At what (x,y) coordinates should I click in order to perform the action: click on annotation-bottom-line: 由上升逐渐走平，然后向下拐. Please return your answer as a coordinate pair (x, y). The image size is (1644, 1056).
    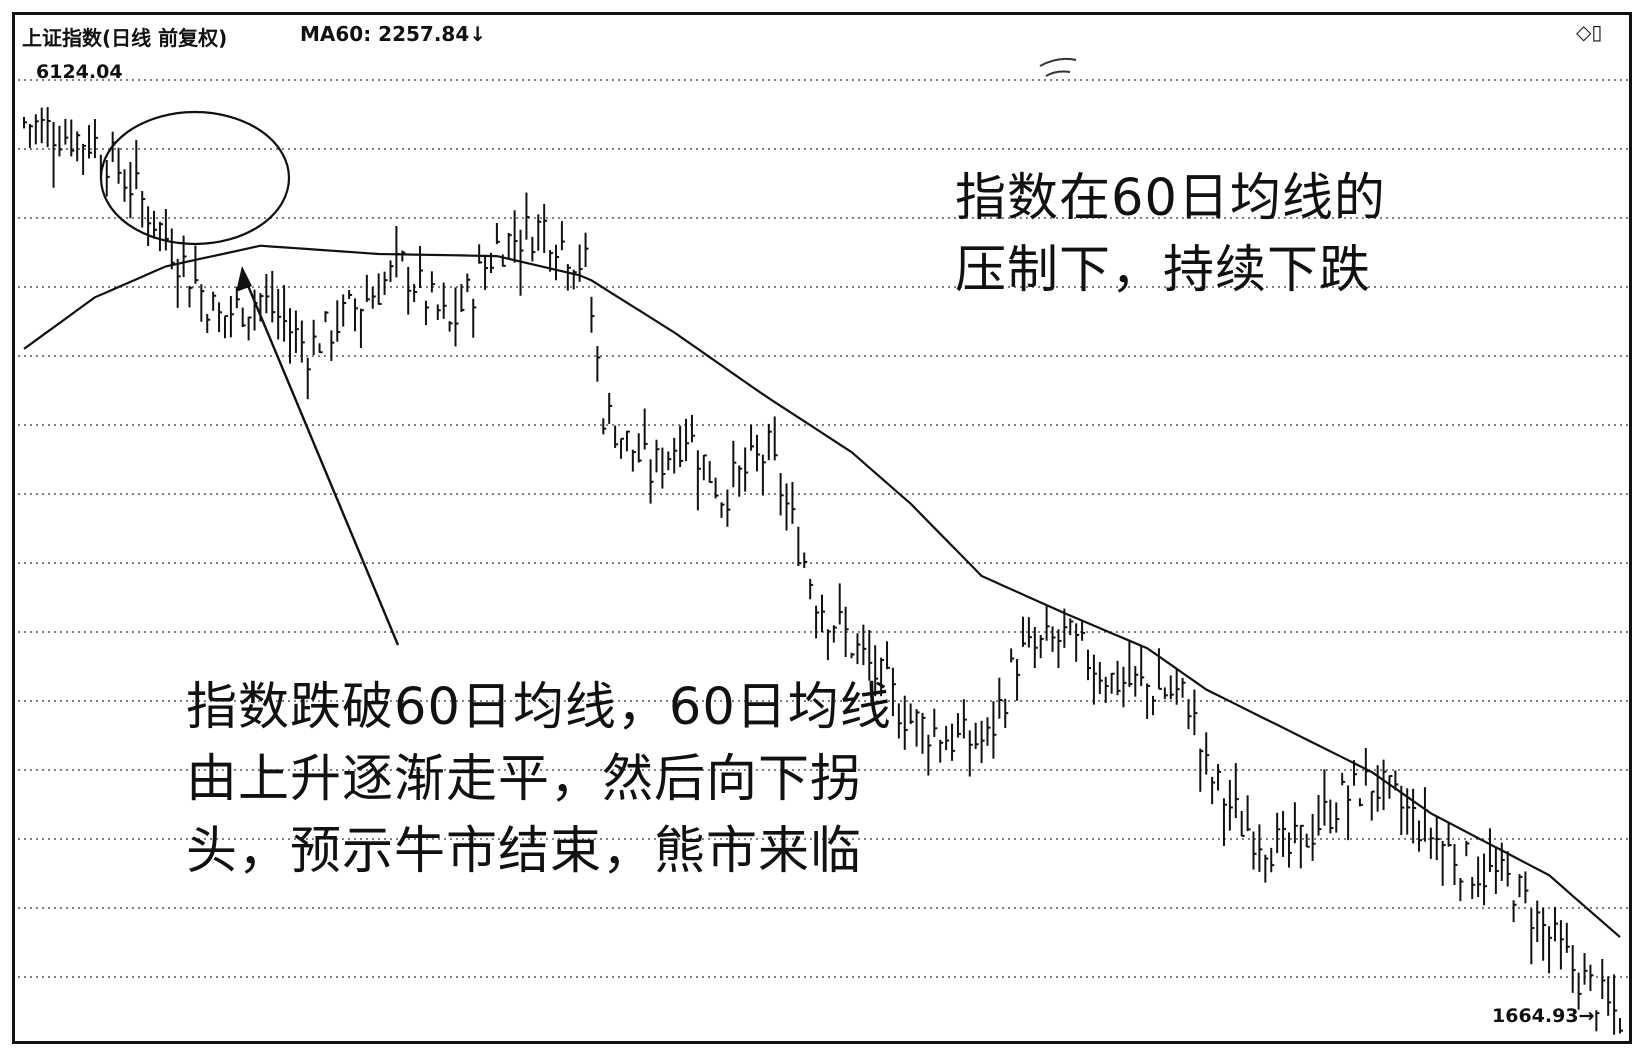
    Looking at the image, I should click on (524, 779).